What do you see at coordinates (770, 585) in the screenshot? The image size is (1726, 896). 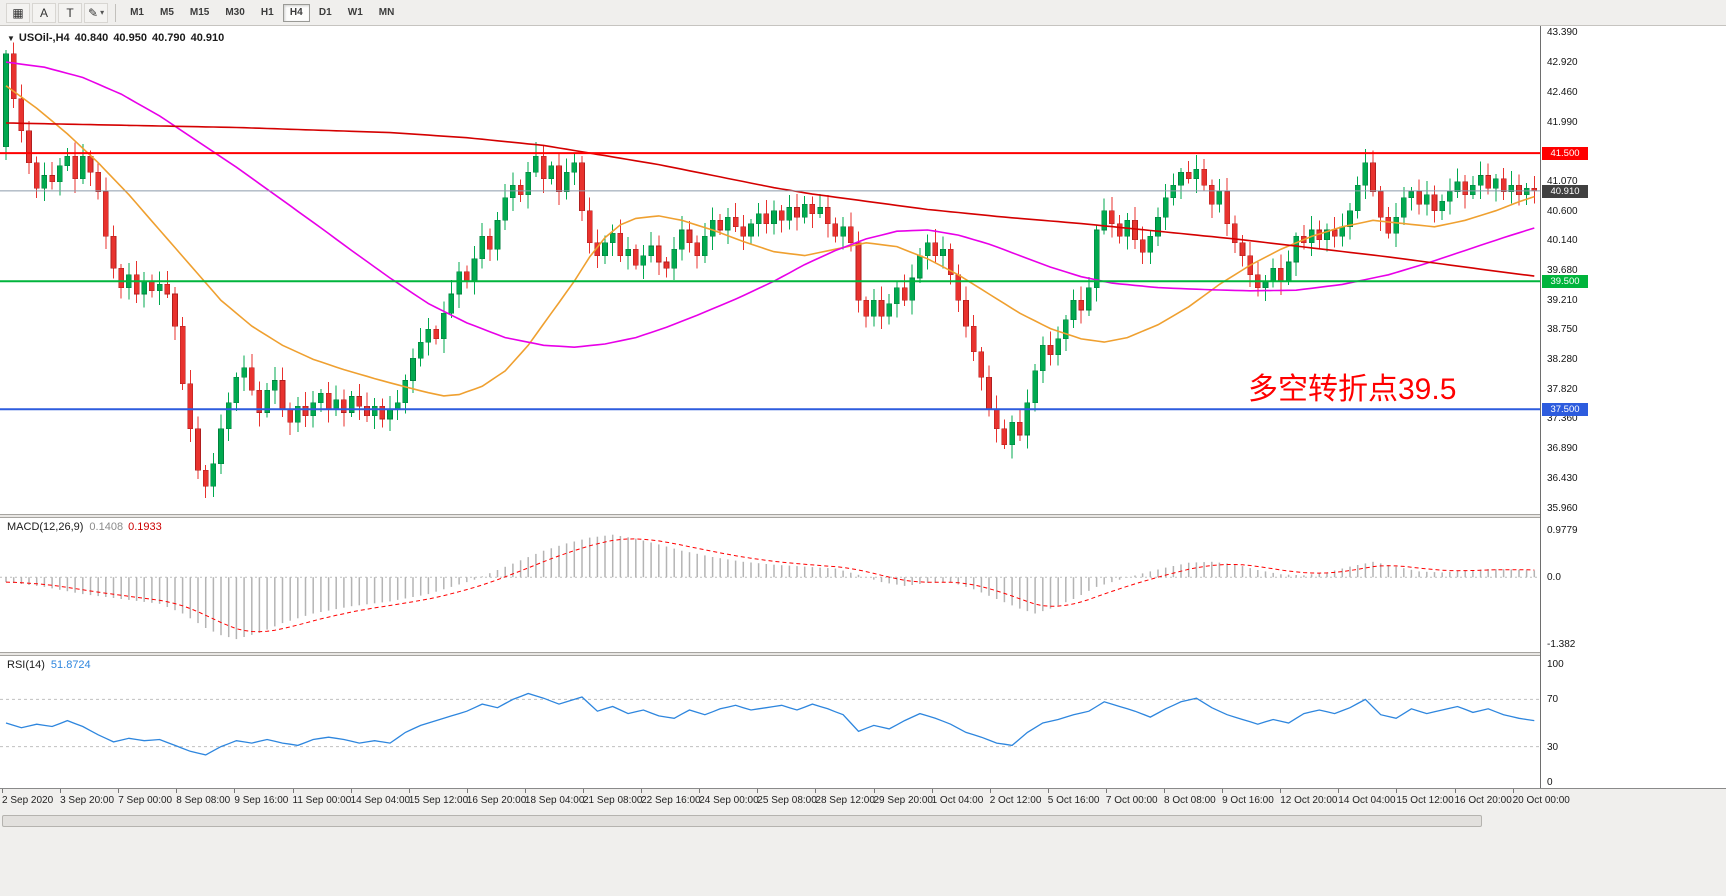 I see `macd-plot` at bounding box center [770, 585].